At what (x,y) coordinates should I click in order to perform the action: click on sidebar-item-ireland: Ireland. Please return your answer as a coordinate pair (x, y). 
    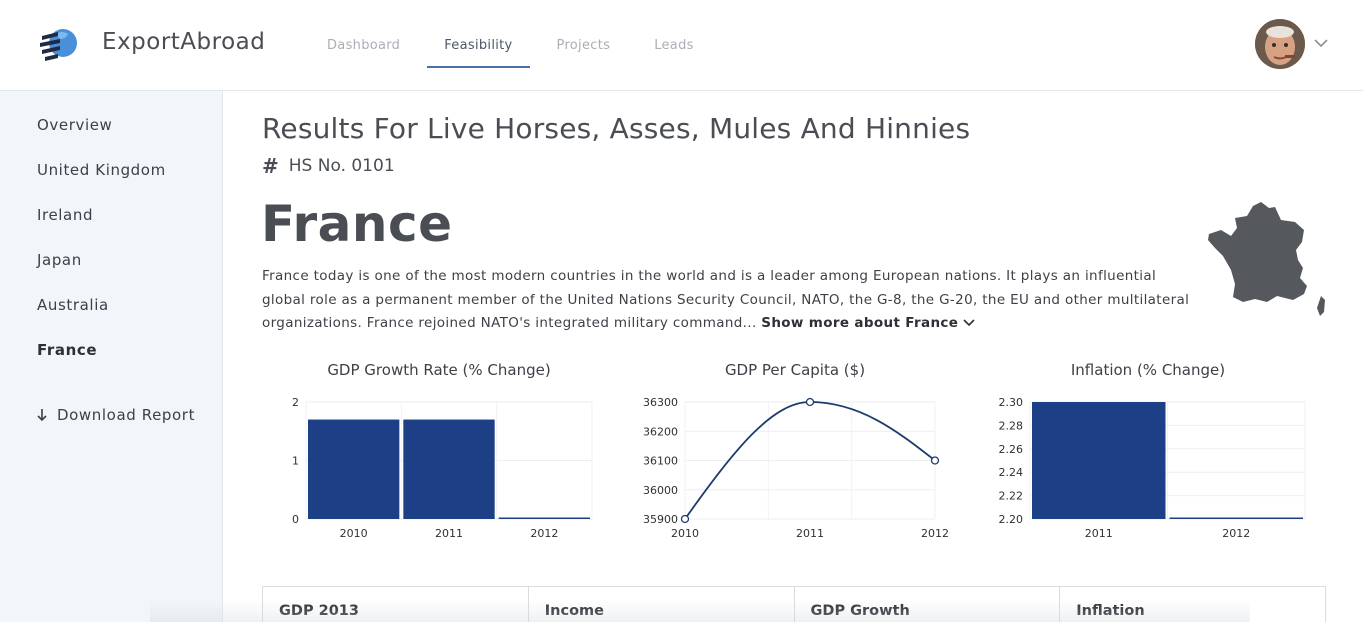
    Looking at the image, I should click on (65, 215).